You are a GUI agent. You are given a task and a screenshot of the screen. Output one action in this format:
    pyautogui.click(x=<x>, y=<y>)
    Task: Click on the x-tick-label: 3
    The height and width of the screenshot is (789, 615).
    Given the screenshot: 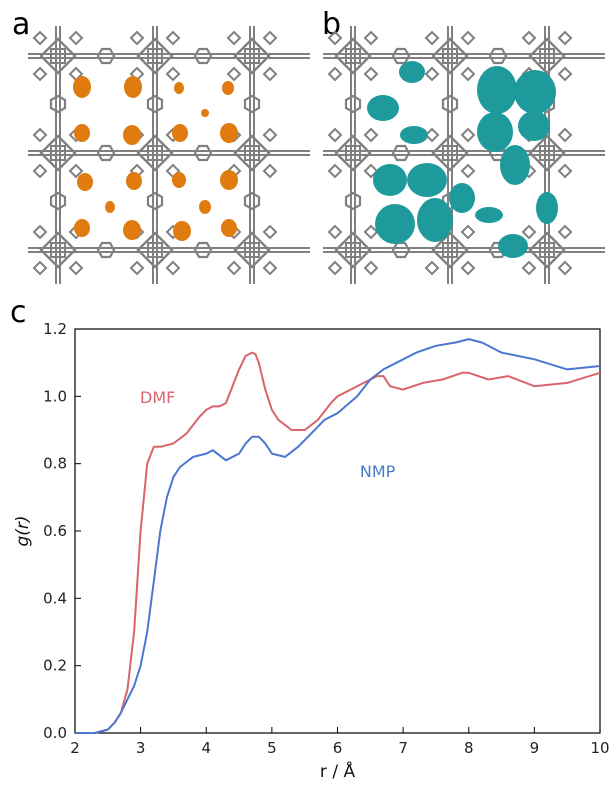 What is the action you would take?
    pyautogui.click(x=141, y=748)
    